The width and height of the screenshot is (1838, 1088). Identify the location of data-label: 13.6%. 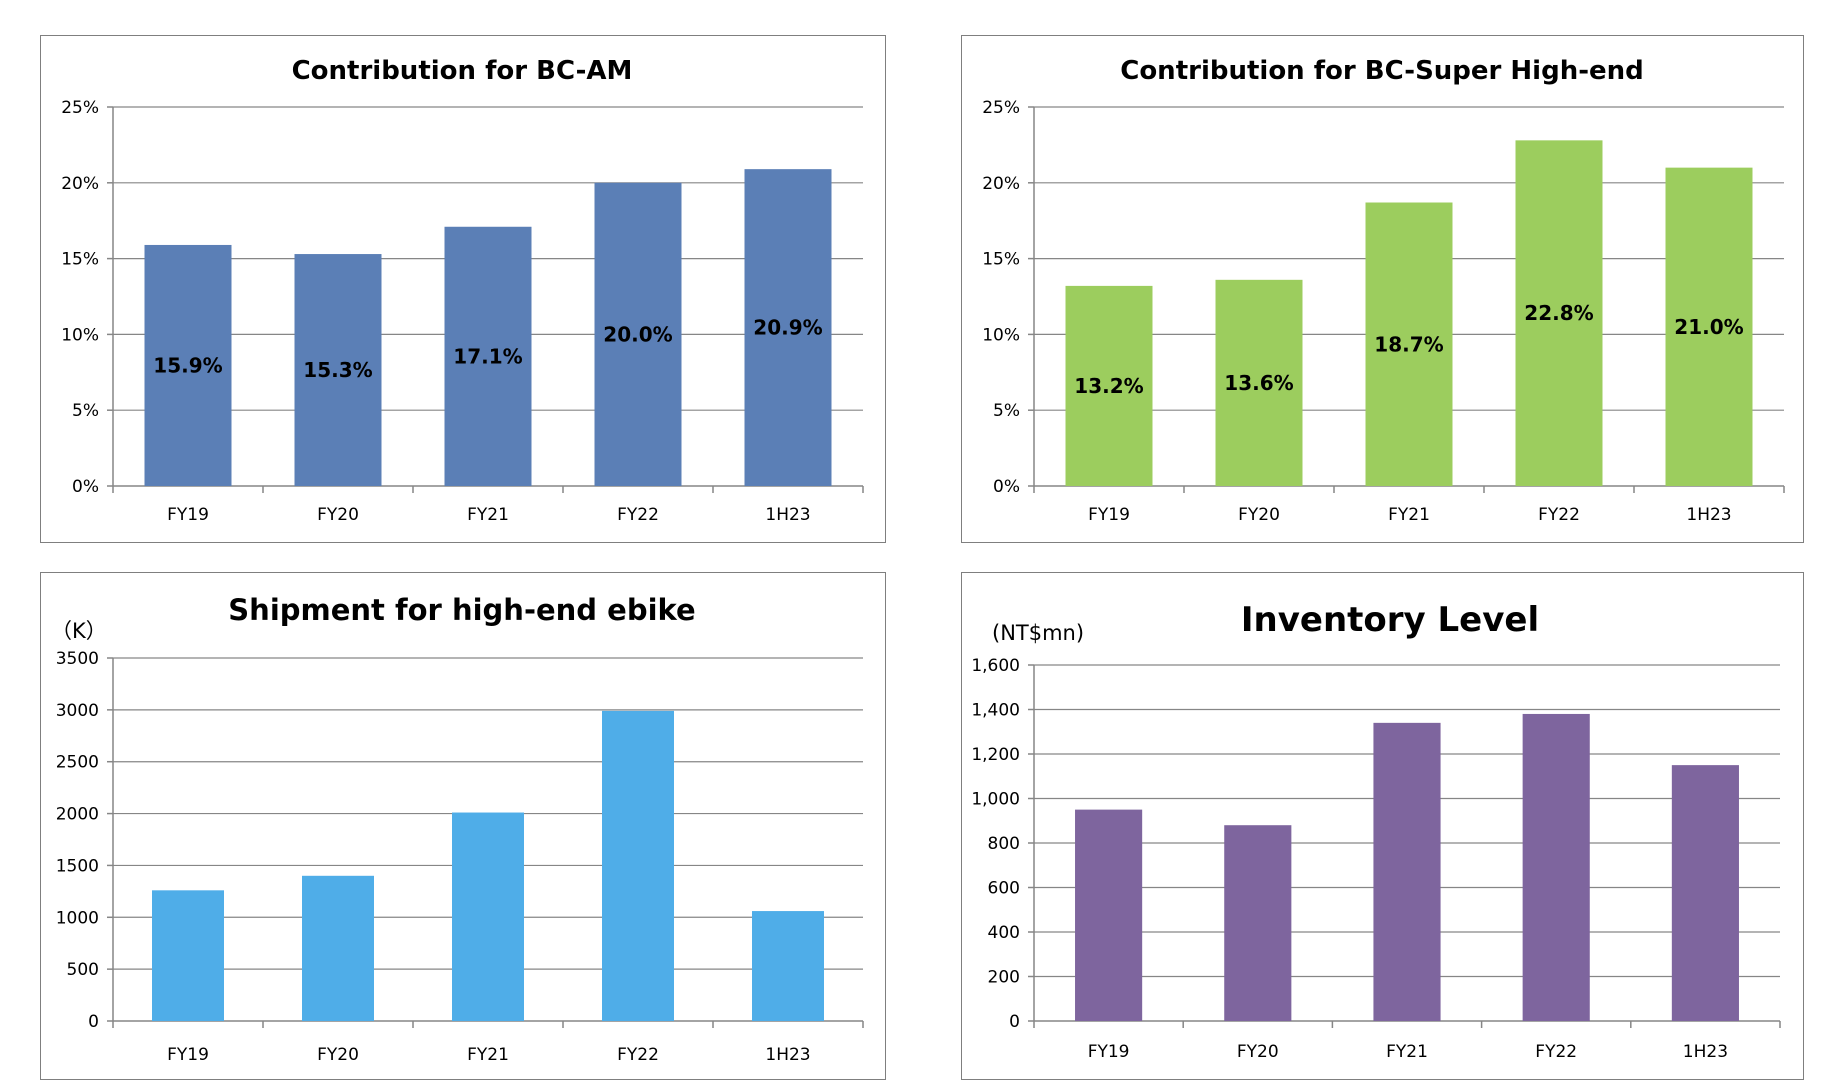
(1258, 383).